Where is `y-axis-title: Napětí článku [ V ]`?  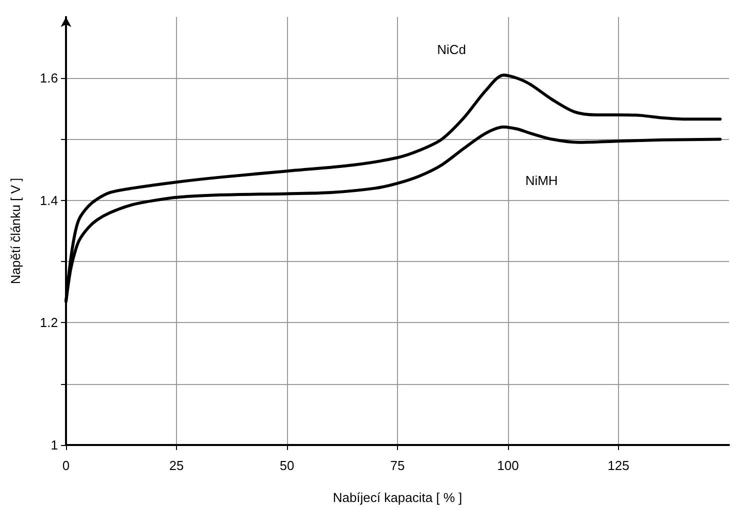
y-axis-title: Napětí článku [ V ] is located at coordinates (15, 231).